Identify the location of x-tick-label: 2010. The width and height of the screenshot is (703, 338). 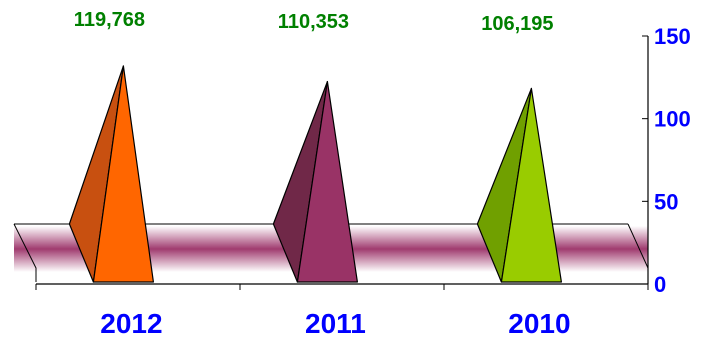
(539, 323).